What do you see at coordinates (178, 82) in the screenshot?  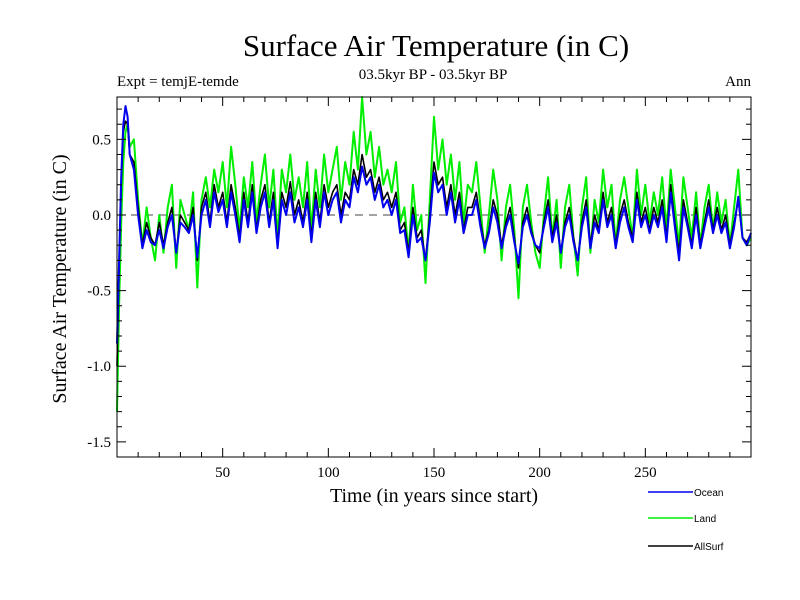 I see `experiment-label: Expt = temjE-temde` at bounding box center [178, 82].